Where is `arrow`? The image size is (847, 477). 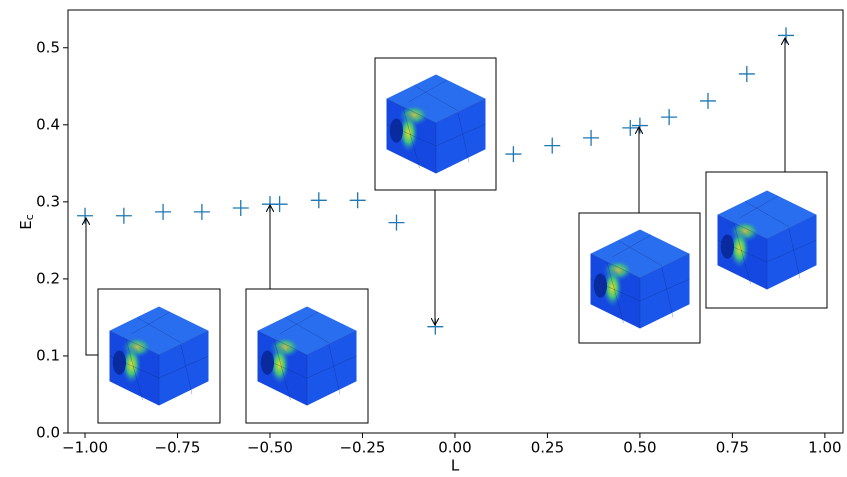
arrow is located at coordinates (92, 287).